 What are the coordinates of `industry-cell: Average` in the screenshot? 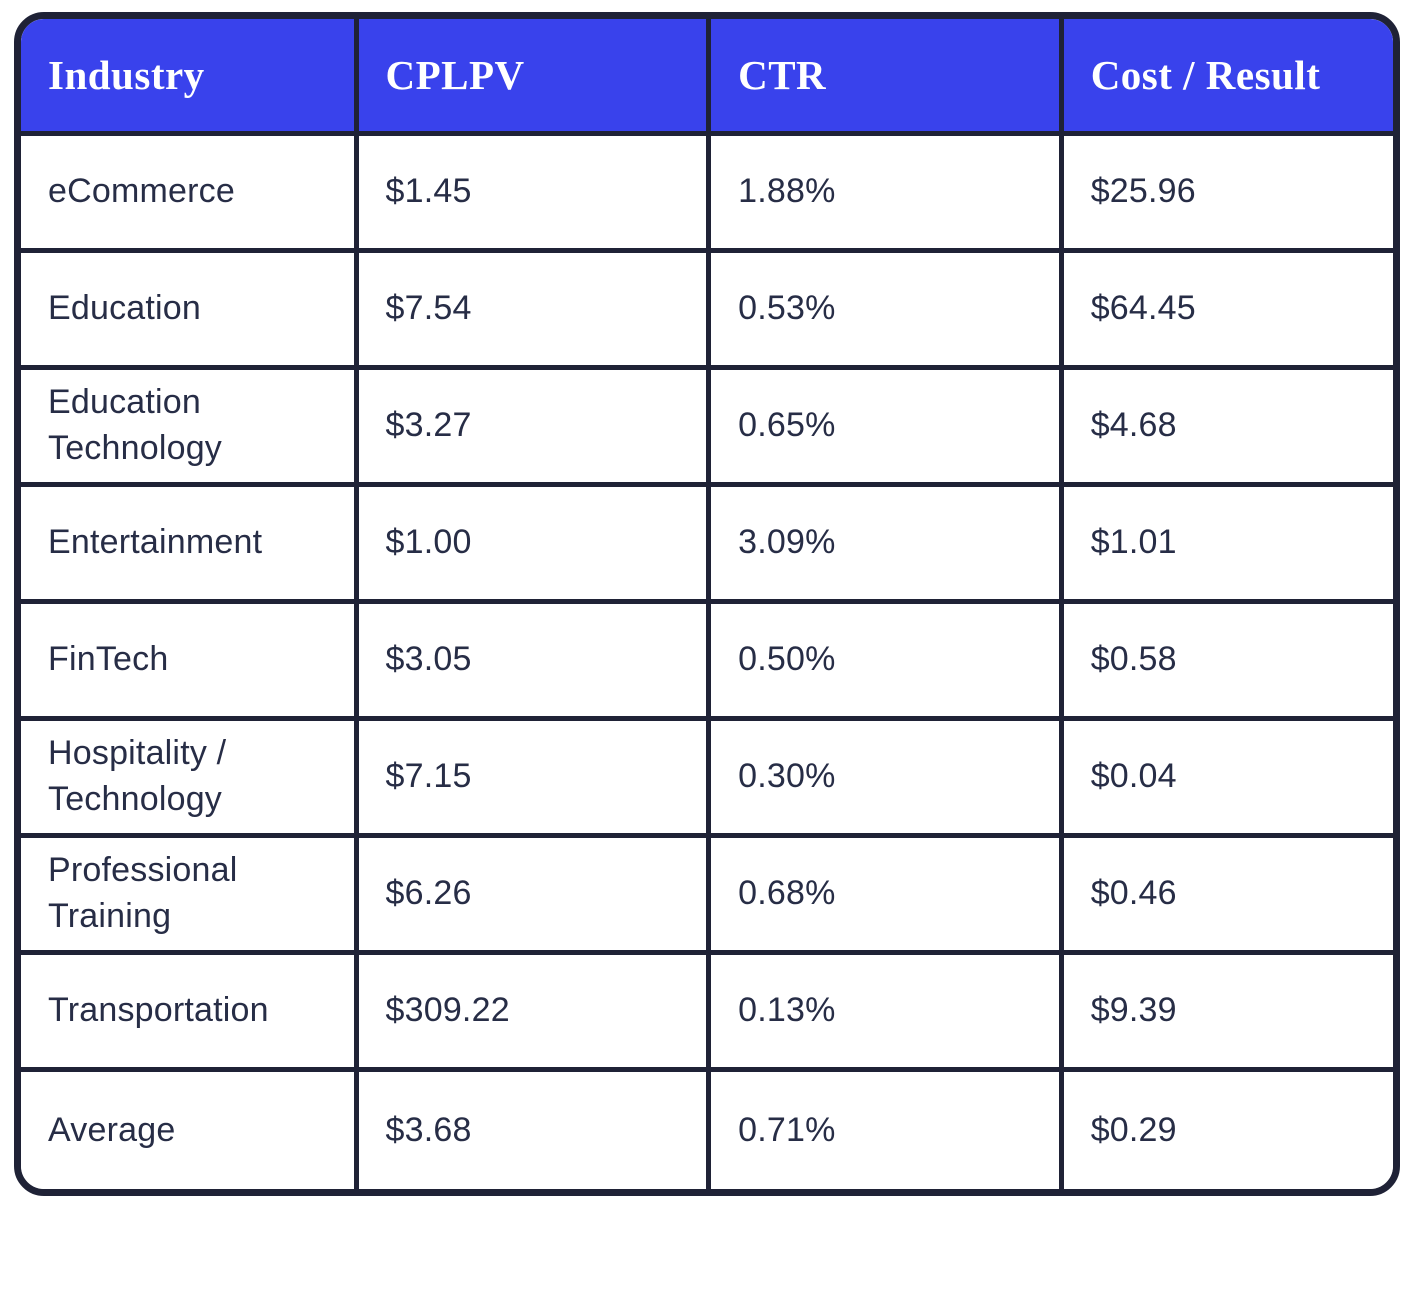 It's located at (190, 1130).